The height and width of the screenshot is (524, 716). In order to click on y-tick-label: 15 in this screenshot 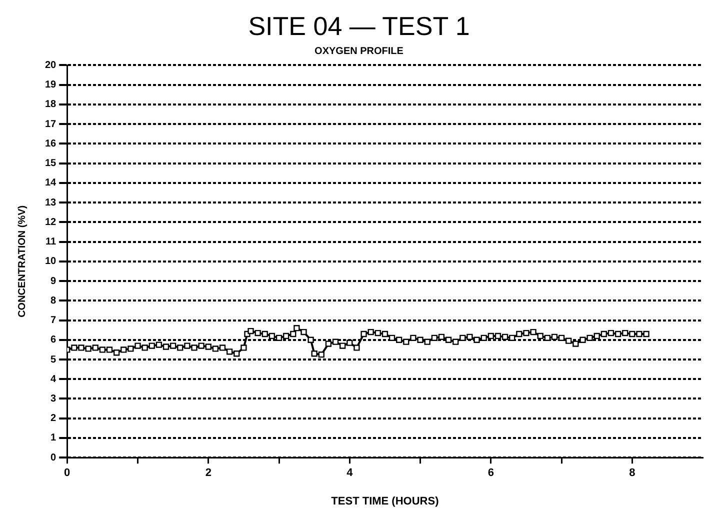, I will do `click(51, 164)`.